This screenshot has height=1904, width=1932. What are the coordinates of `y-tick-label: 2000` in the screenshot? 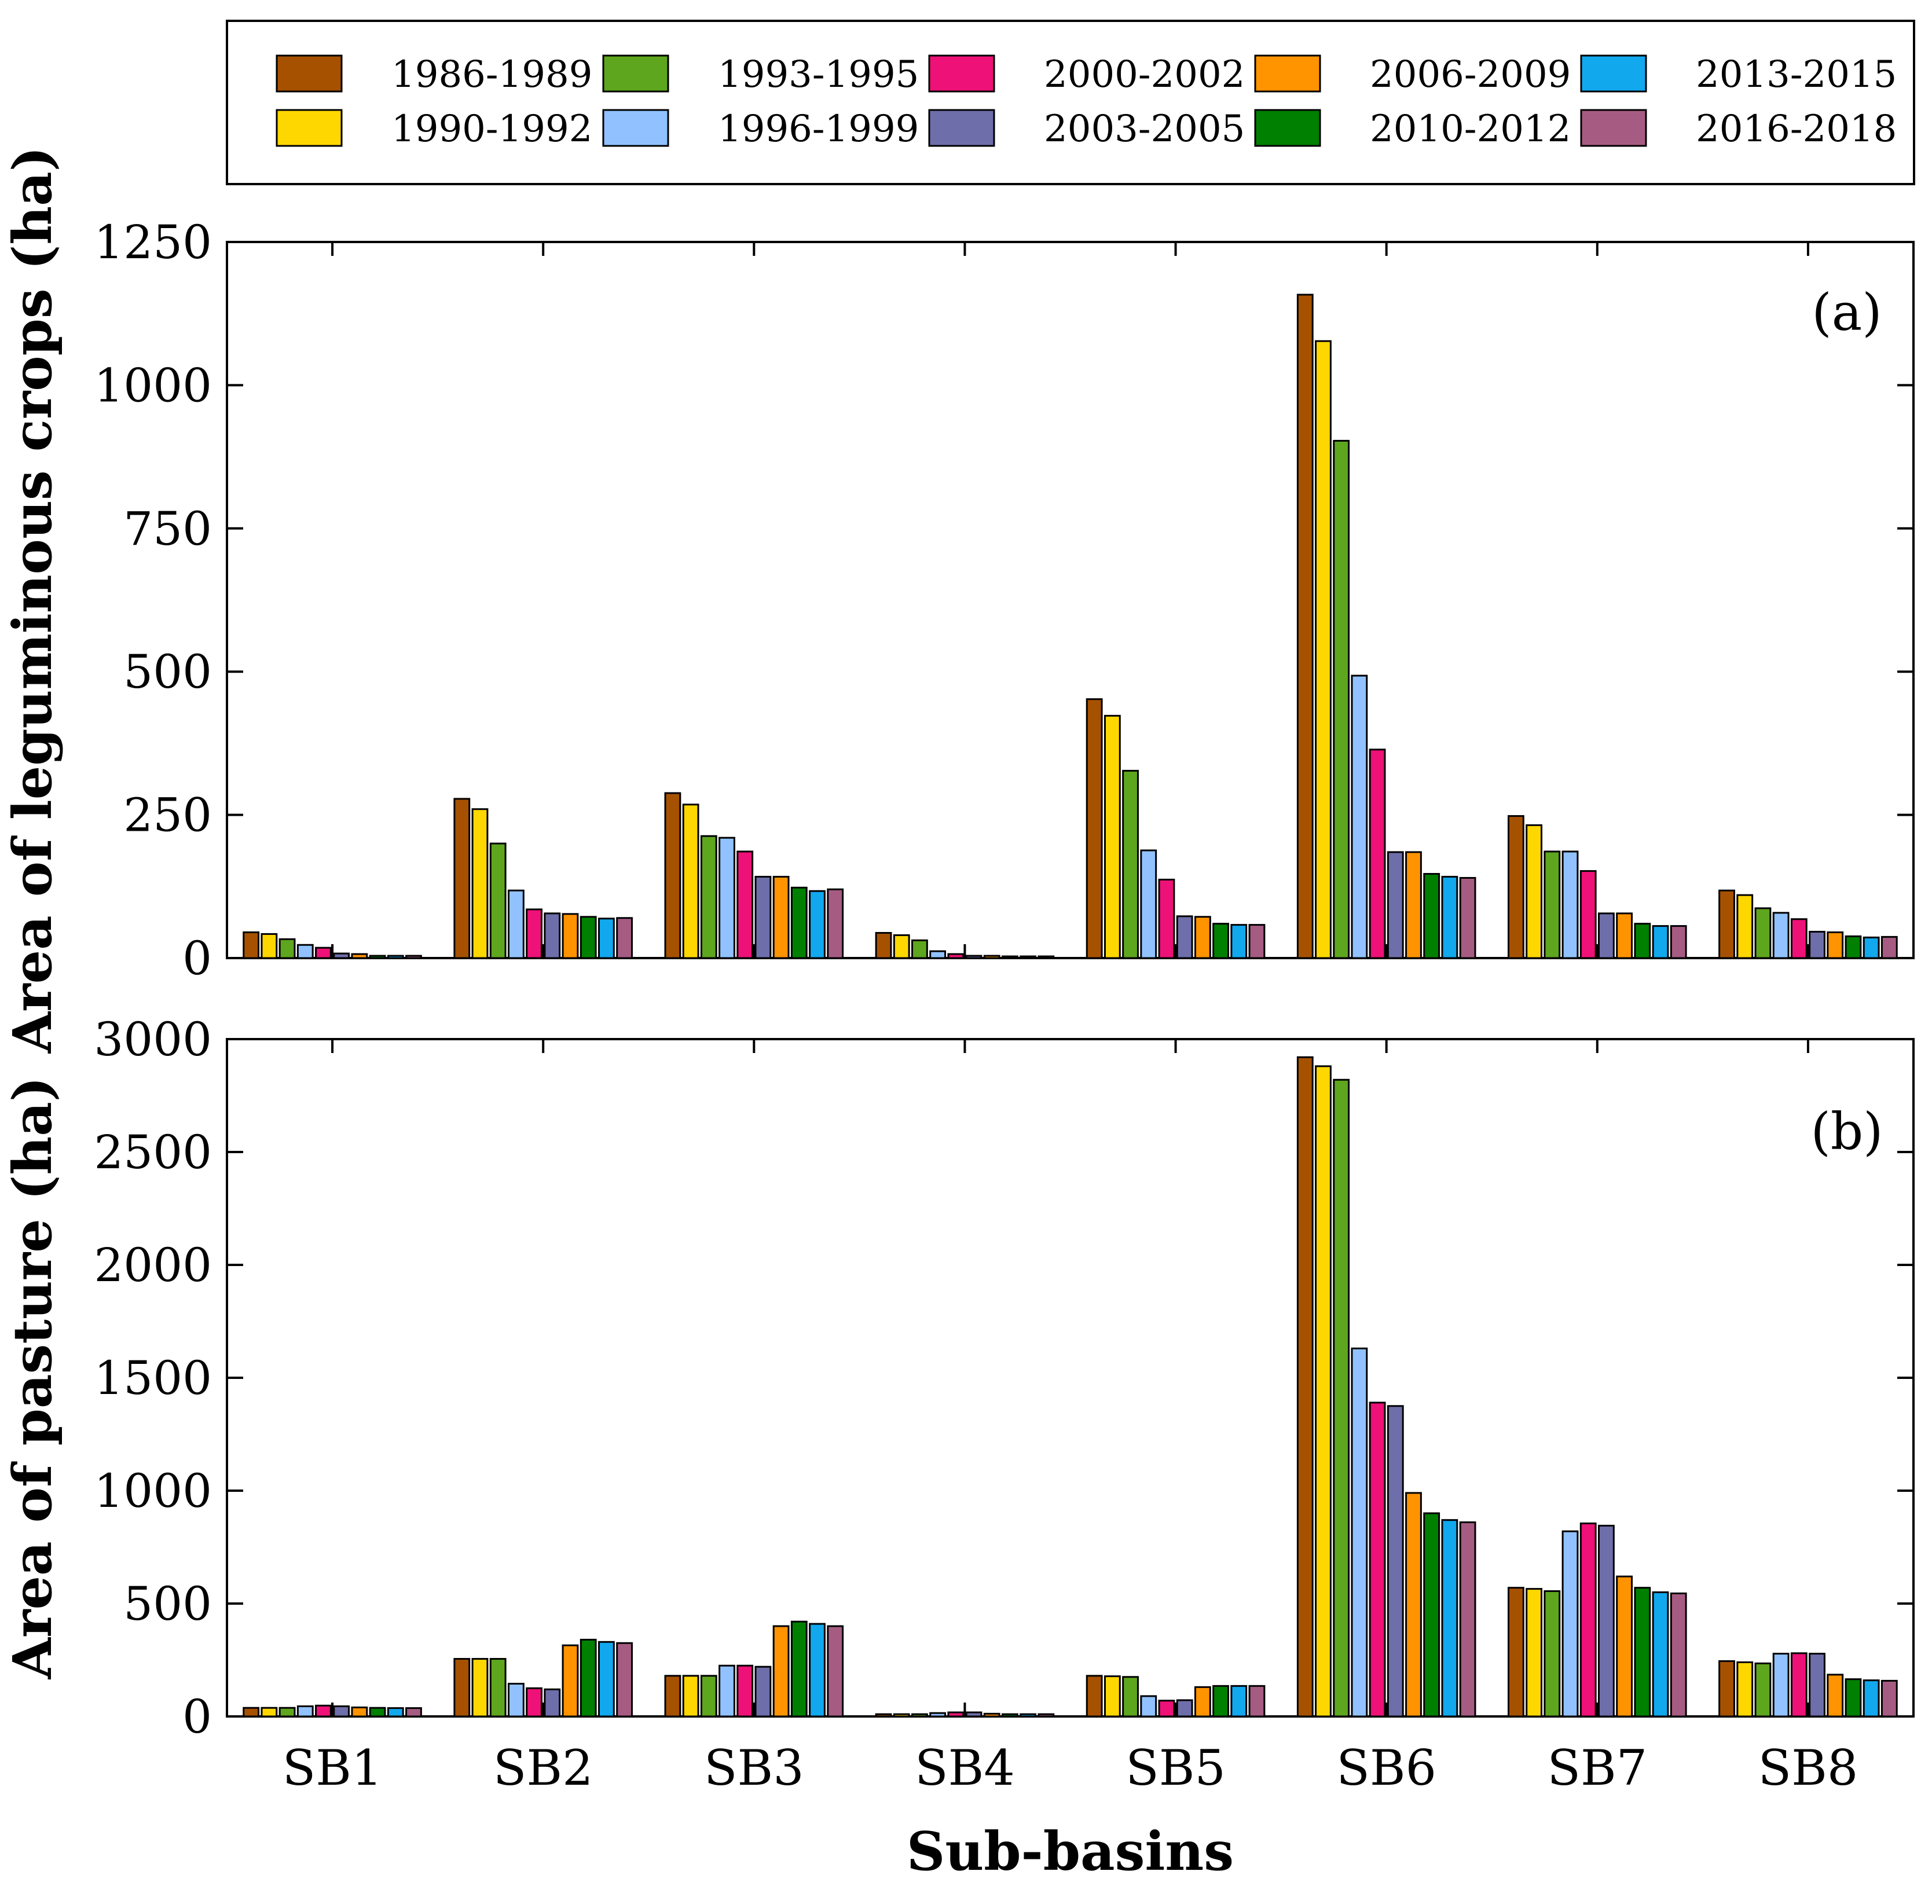 It's located at (153, 1265).